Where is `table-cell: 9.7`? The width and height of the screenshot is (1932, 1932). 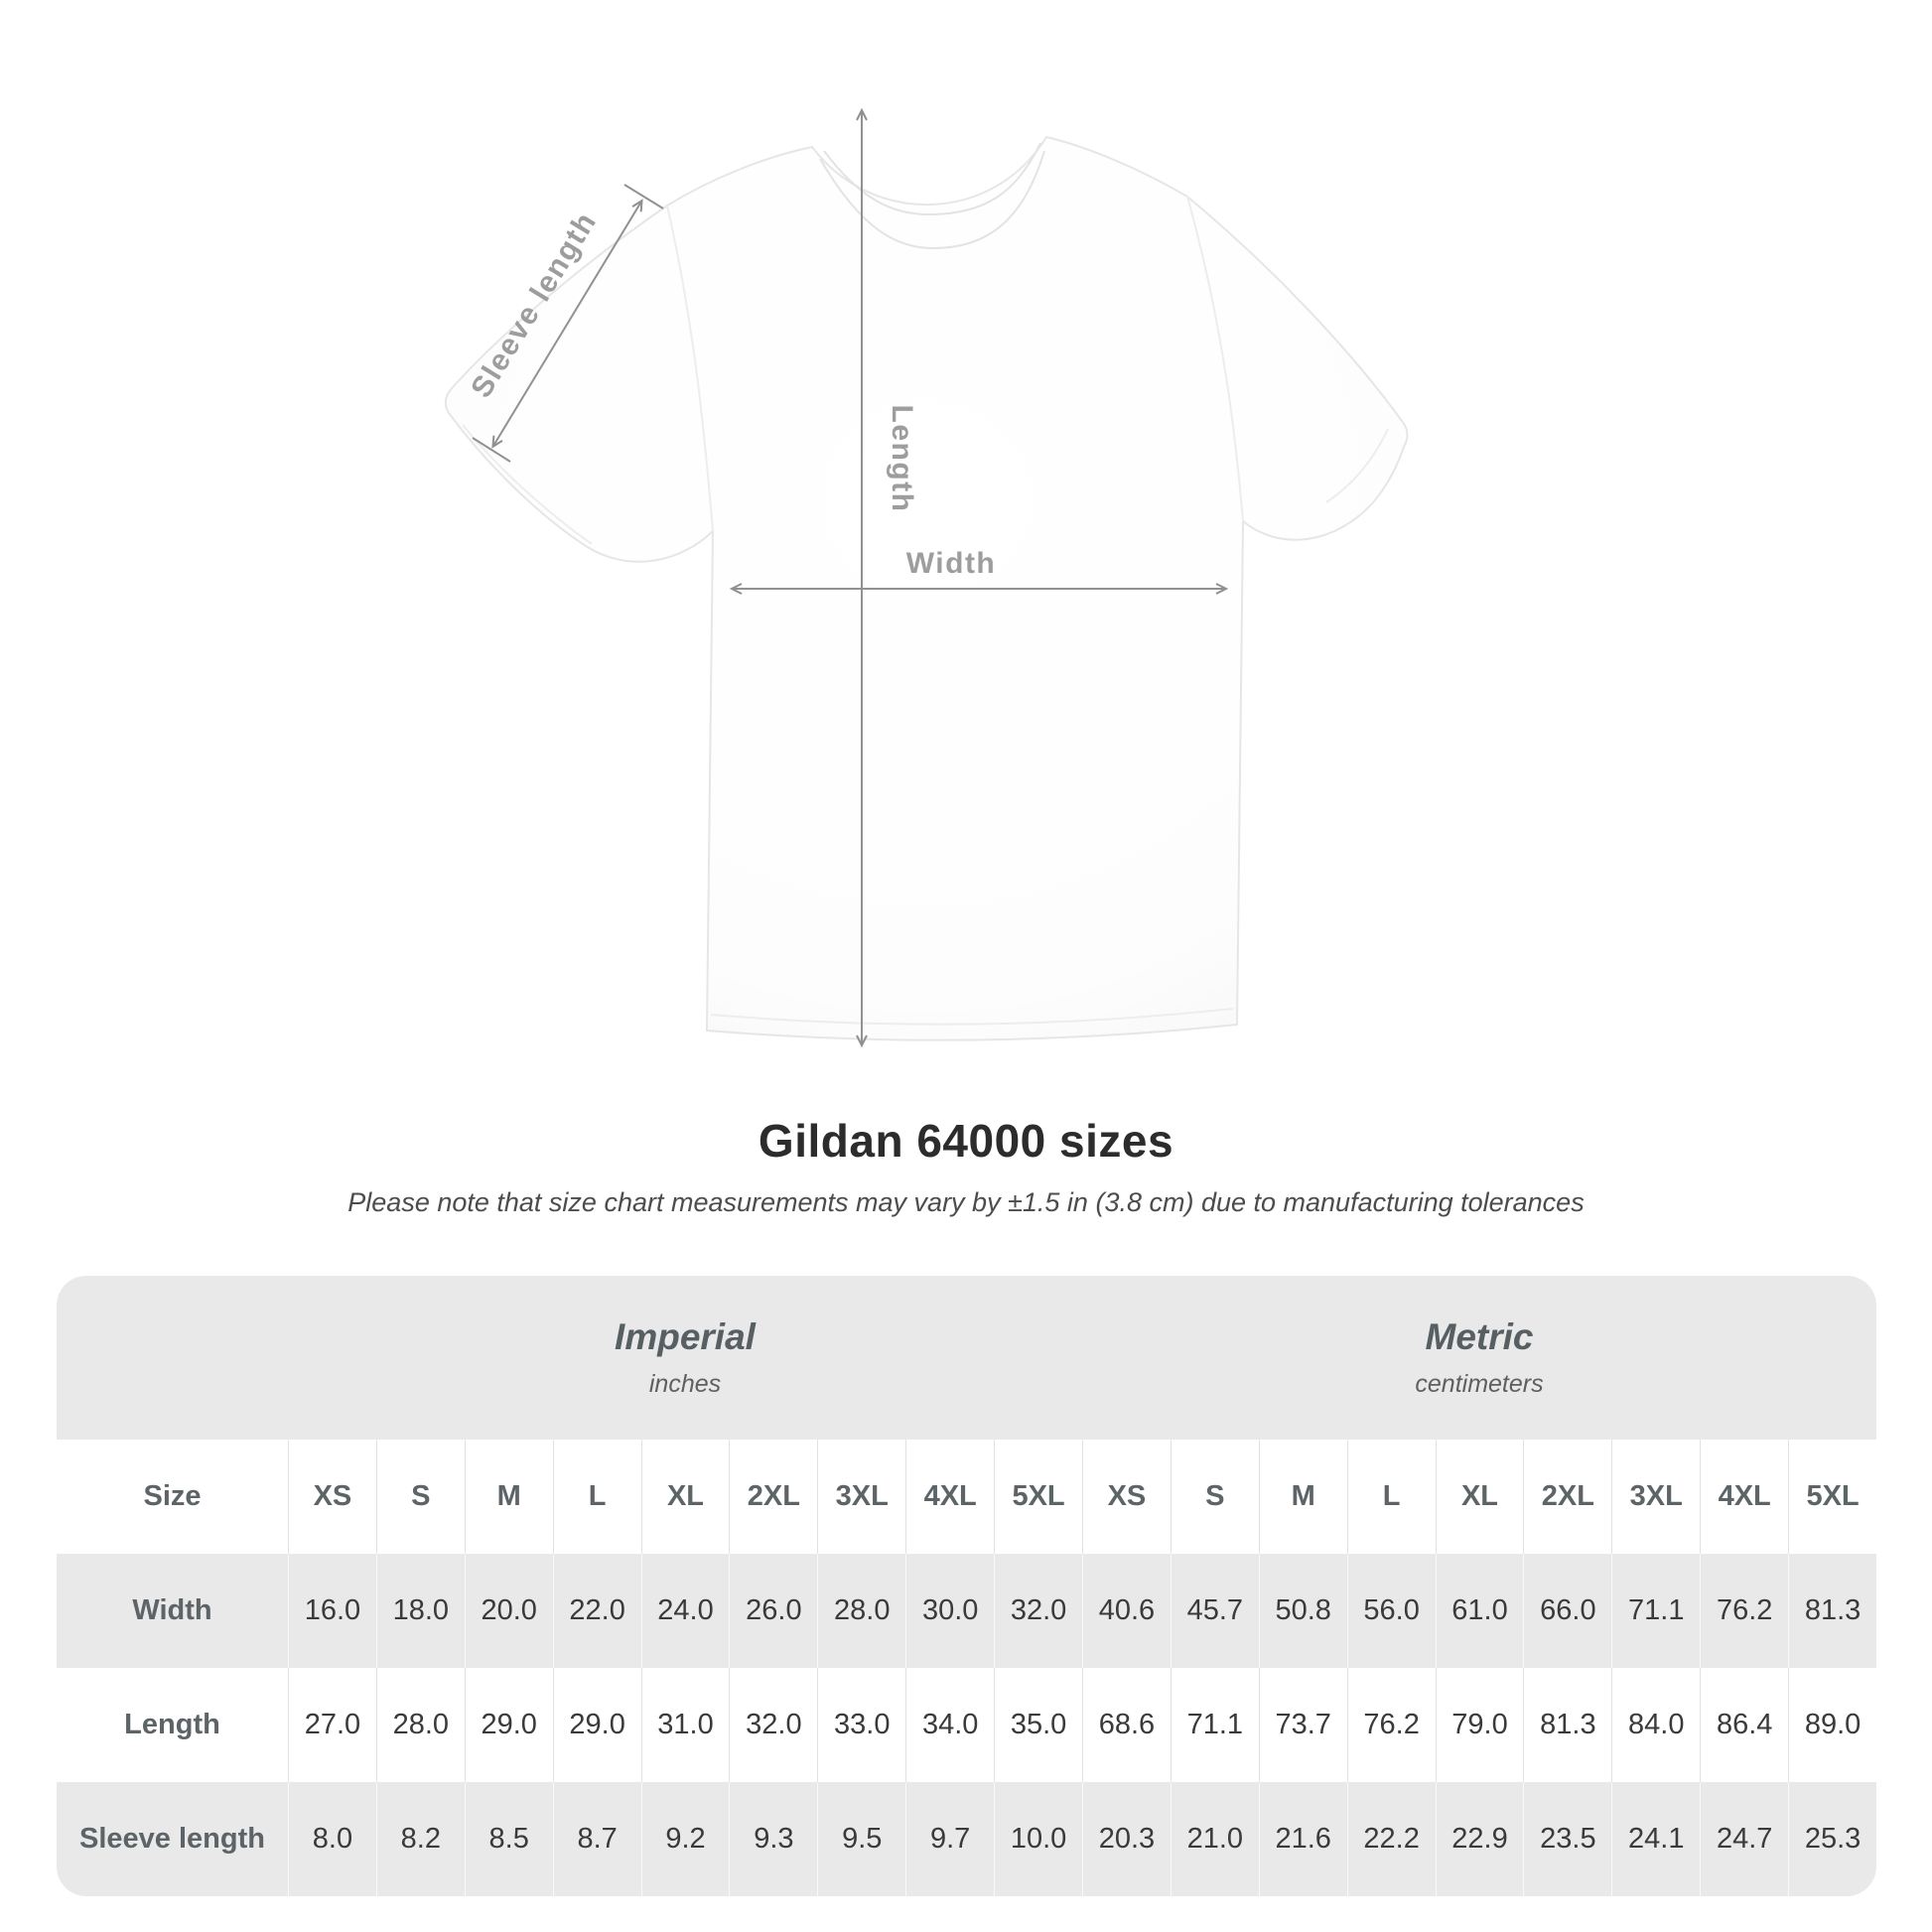
table-cell: 9.7 is located at coordinates (950, 1839).